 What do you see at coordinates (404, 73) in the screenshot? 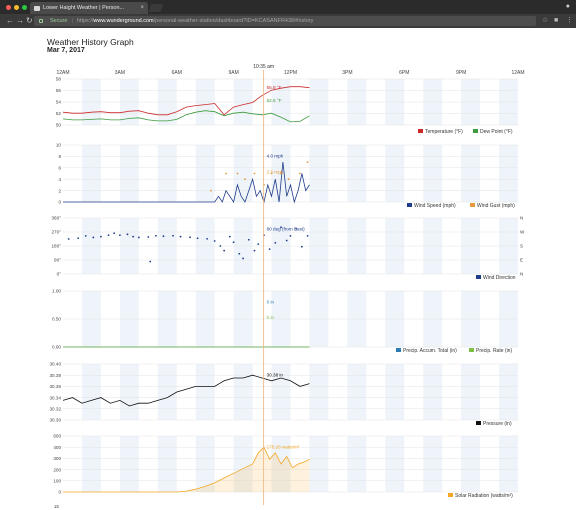
I see `time-tick-label: 6PM` at bounding box center [404, 73].